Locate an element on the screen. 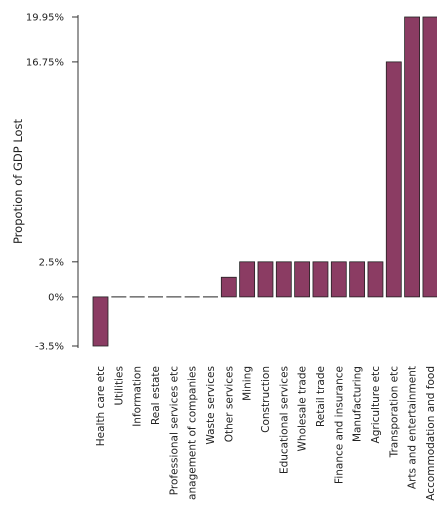 The image size is (437, 509). x-tick-label: Health care etc is located at coordinates (101, 406).